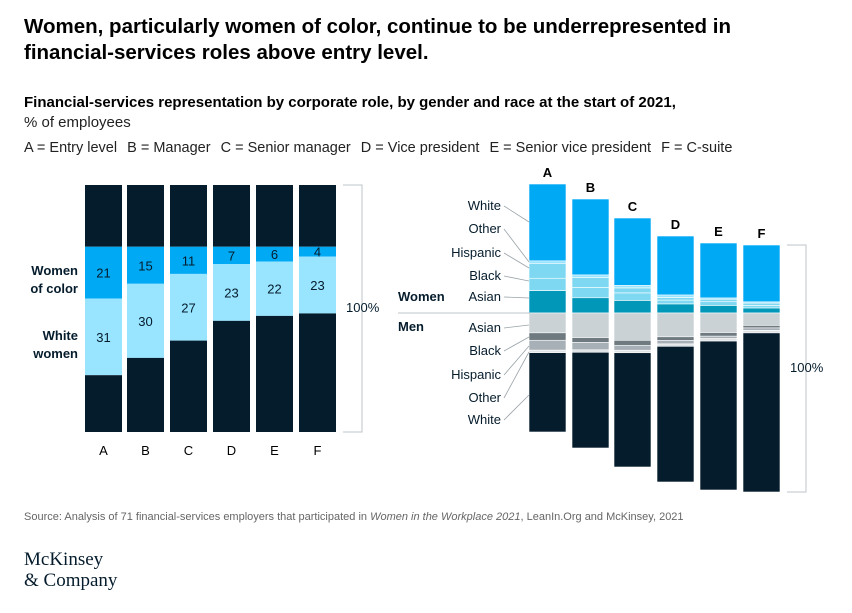  I want to click on men-white-label: White, so click(484, 419).